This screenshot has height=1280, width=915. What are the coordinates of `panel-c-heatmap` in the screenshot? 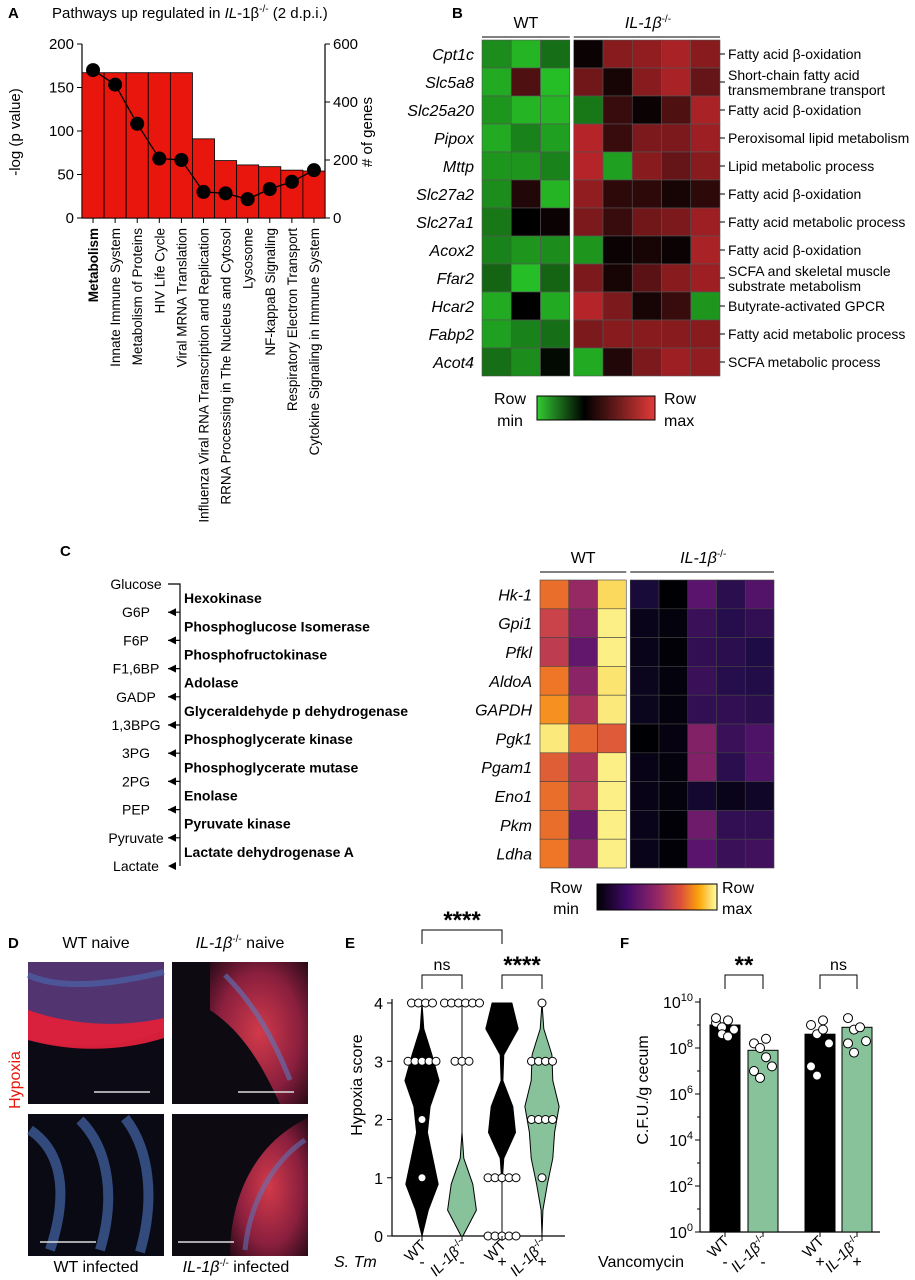 It's located at (657, 724).